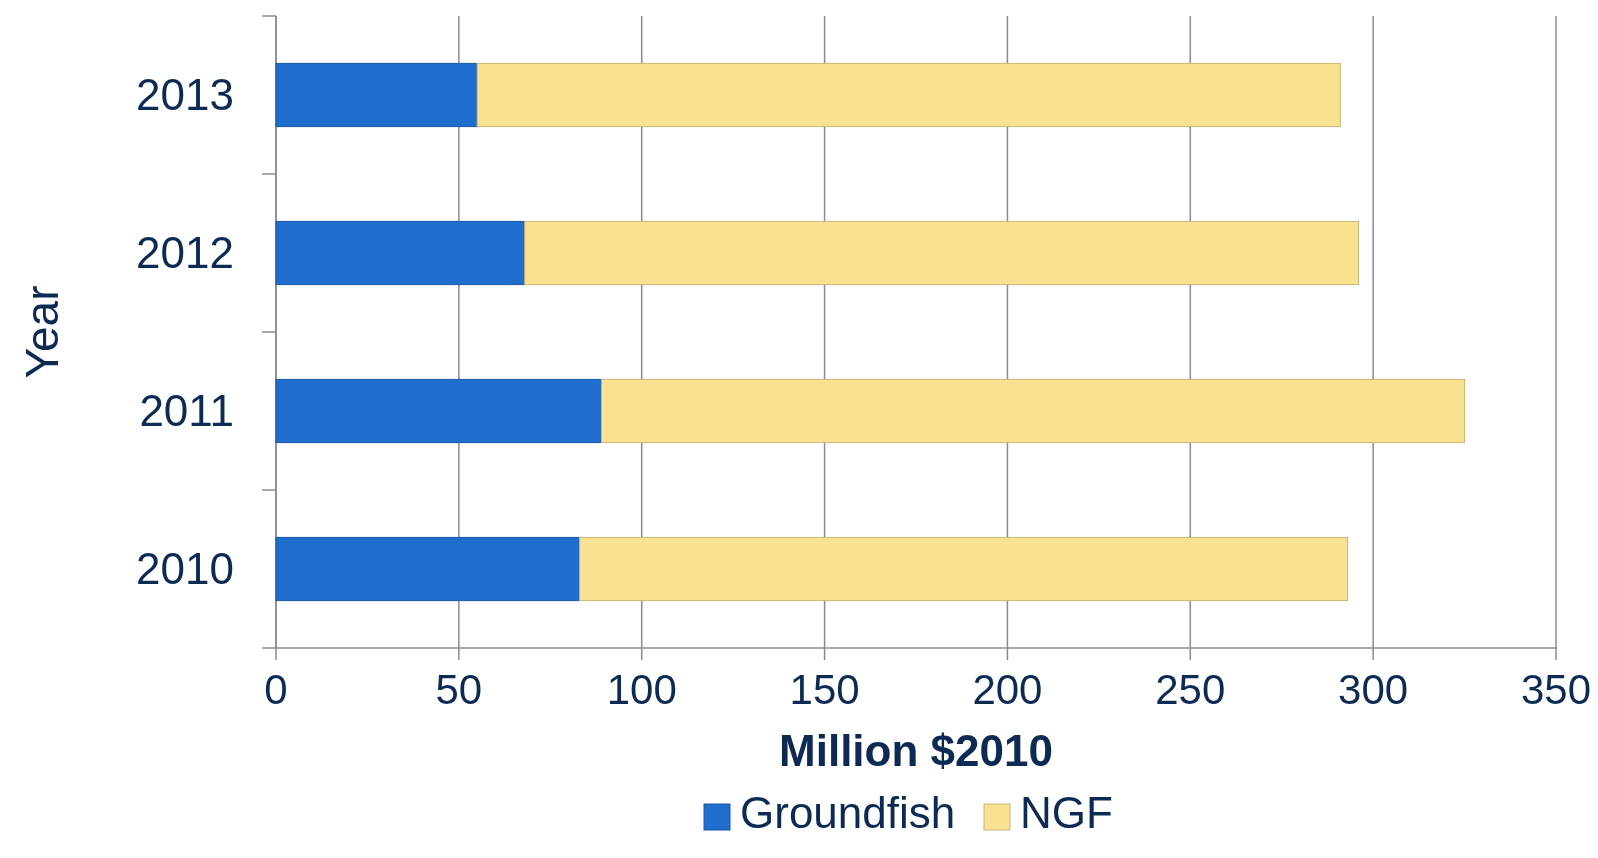  Describe the element at coordinates (824, 689) in the screenshot. I see `x-tick-label: 150` at that location.